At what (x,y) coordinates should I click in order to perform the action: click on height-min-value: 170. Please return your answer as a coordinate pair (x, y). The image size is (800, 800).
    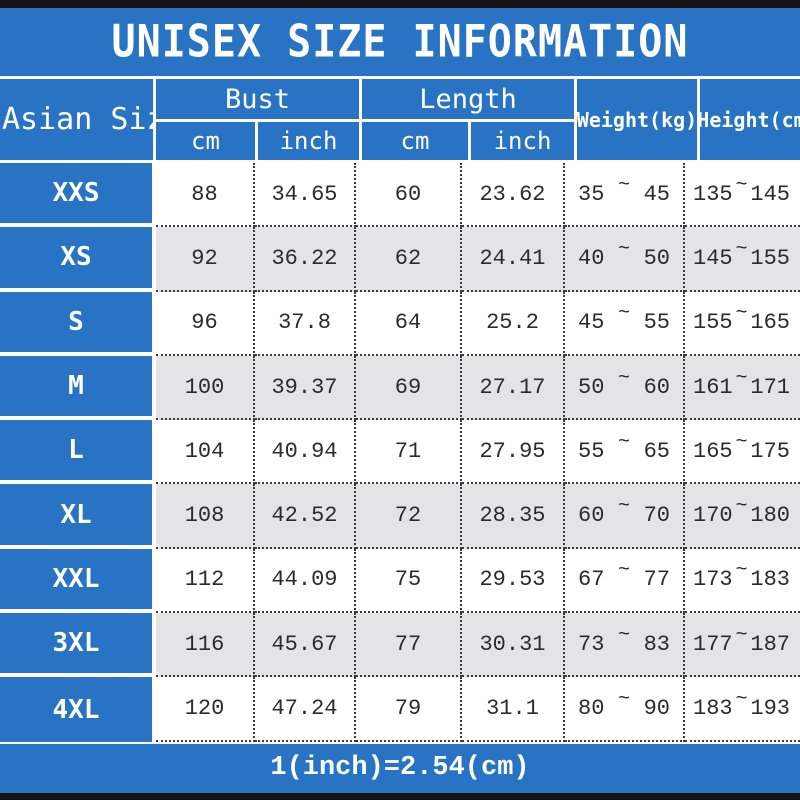
    Looking at the image, I should click on (713, 516).